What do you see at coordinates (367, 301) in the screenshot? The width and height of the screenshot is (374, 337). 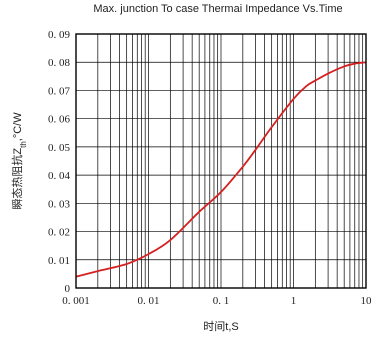 I see `x-tick-label-4: 10` at bounding box center [367, 301].